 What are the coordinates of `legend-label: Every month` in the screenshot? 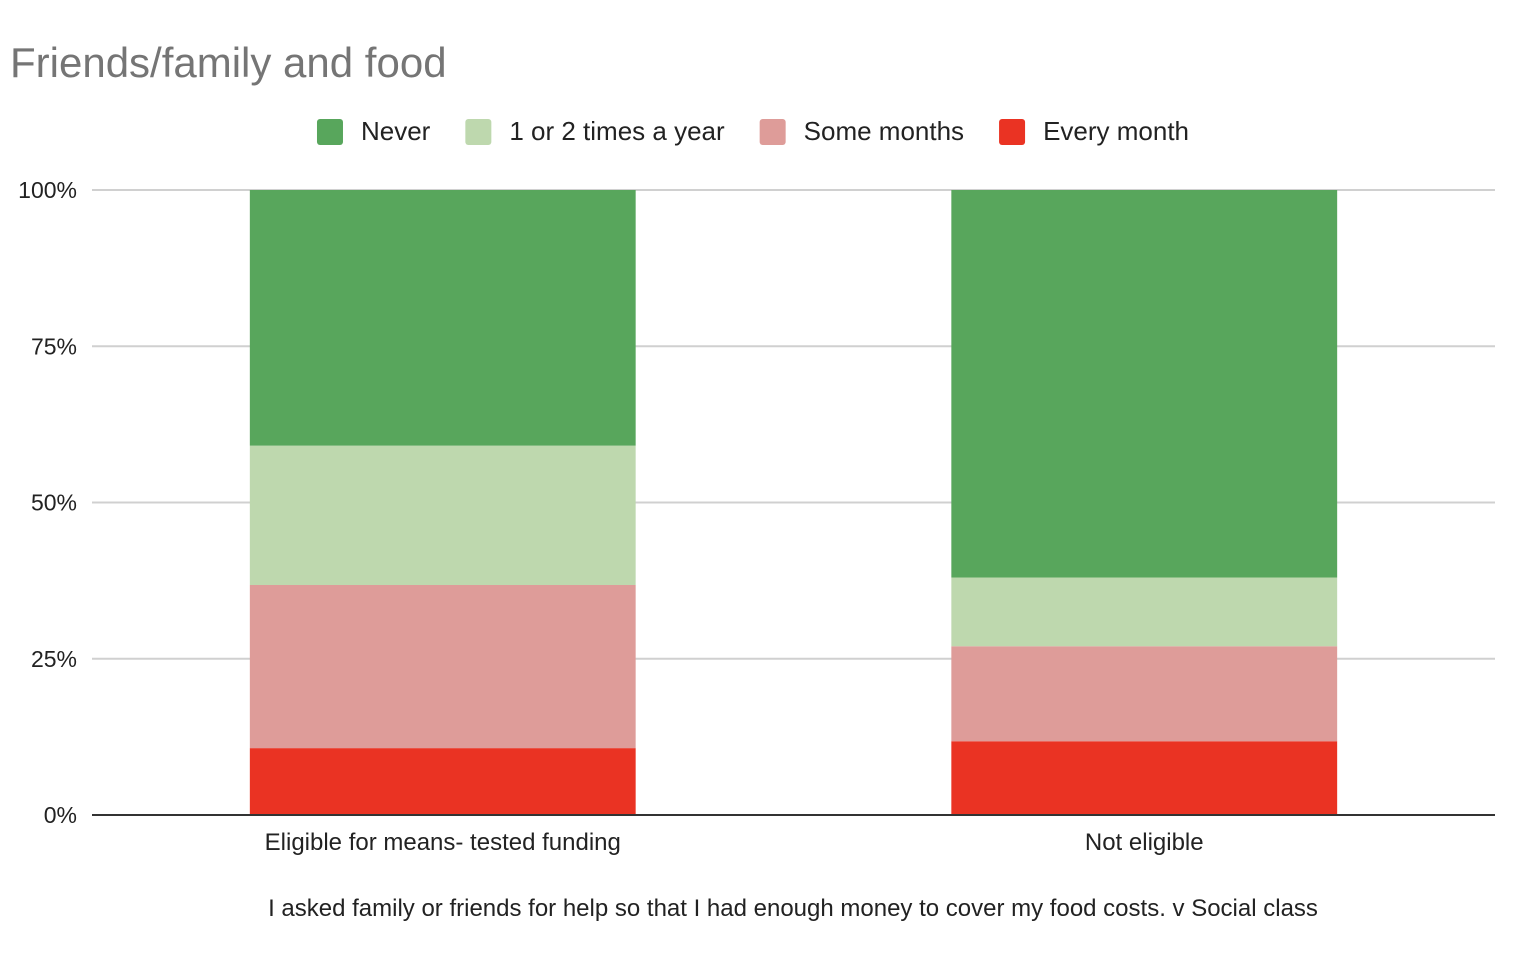 It's located at (1116, 131).